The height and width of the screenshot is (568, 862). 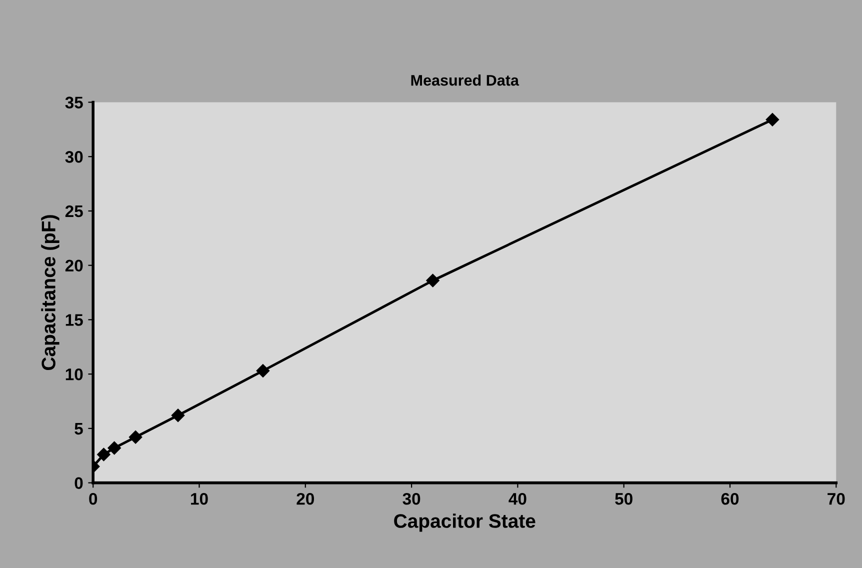 What do you see at coordinates (50, 292) in the screenshot?
I see `y-axis-title: Capacitance (pF)` at bounding box center [50, 292].